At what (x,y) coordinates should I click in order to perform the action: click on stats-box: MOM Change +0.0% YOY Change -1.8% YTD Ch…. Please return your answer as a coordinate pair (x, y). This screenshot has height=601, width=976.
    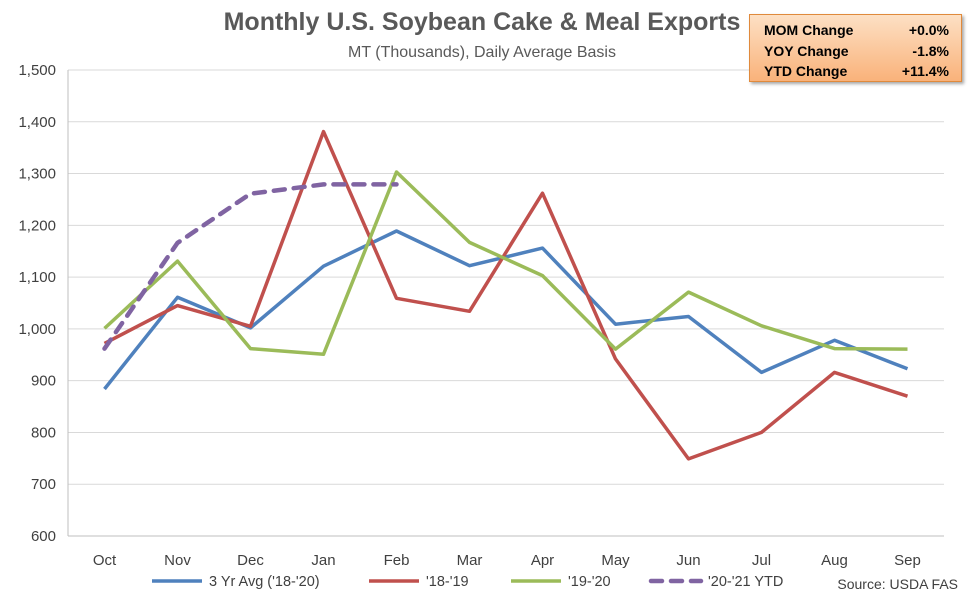
    Looking at the image, I should click on (855, 48).